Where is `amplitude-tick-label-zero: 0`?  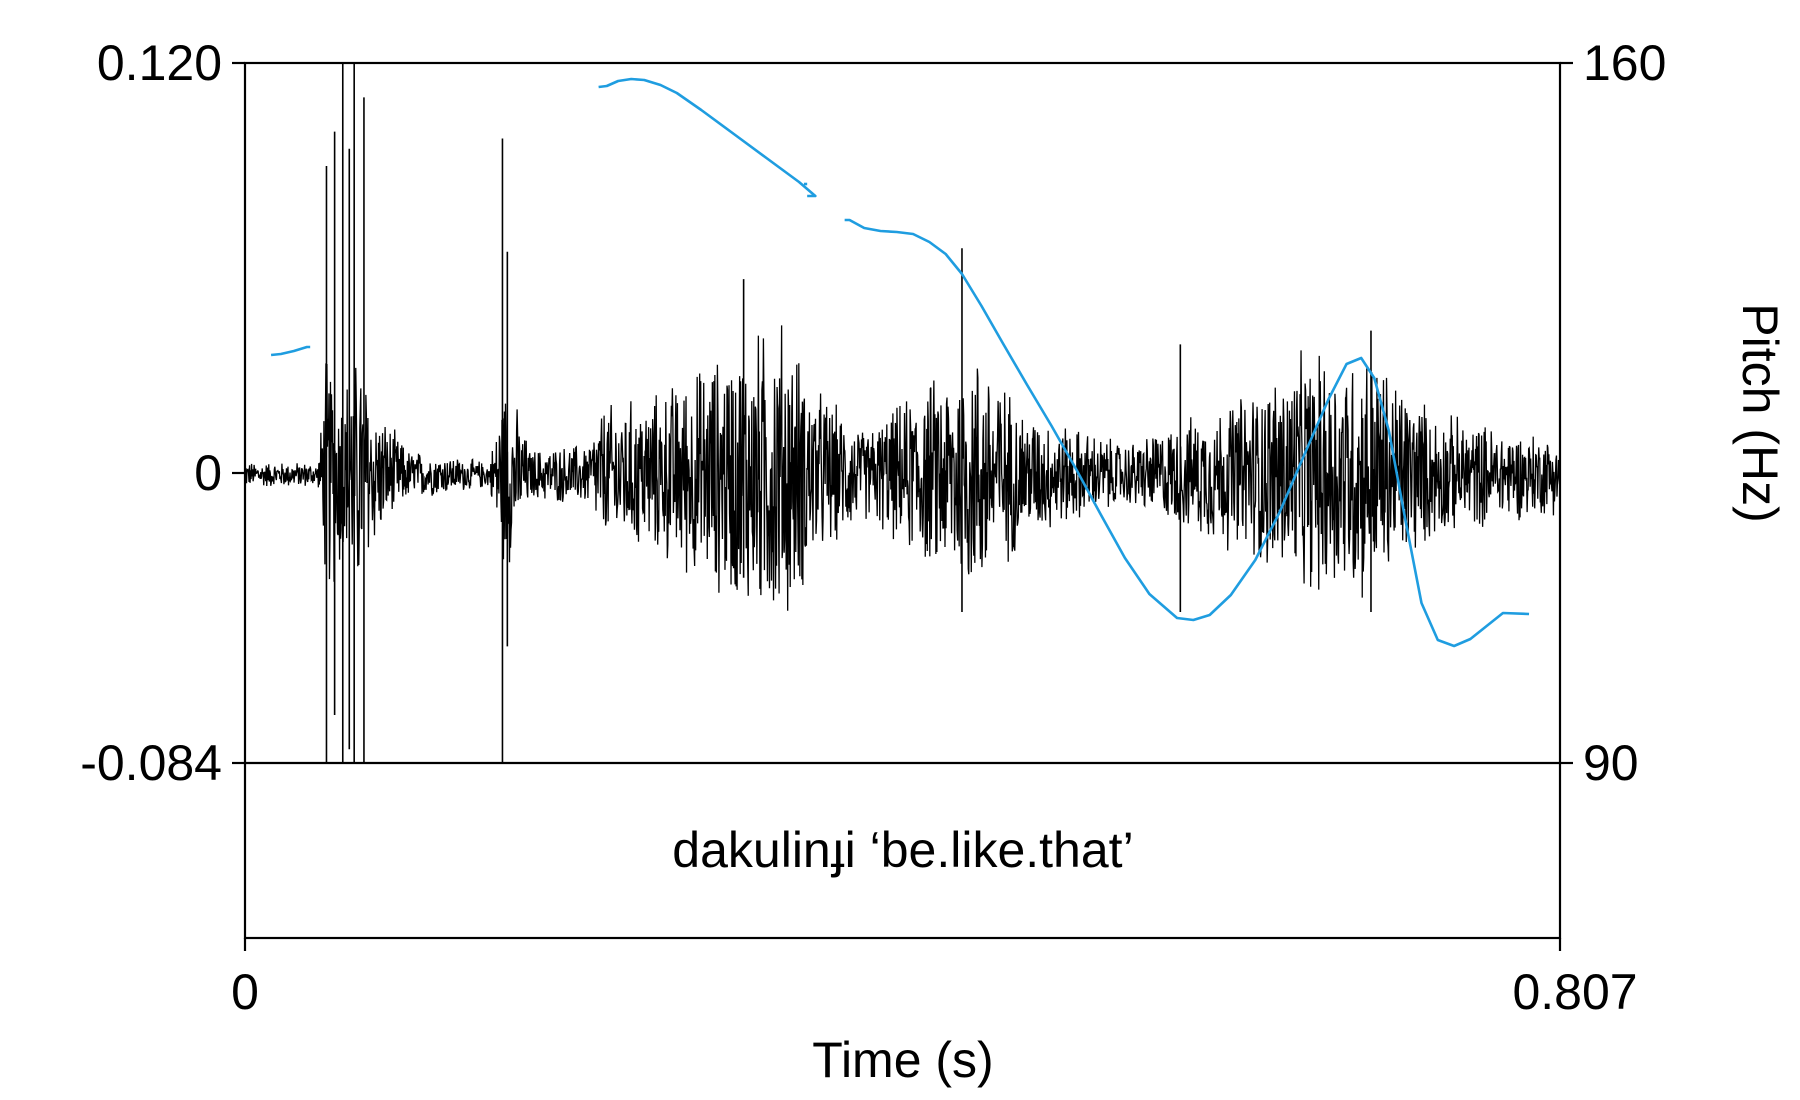
amplitude-tick-label-zero: 0 is located at coordinates (208, 473).